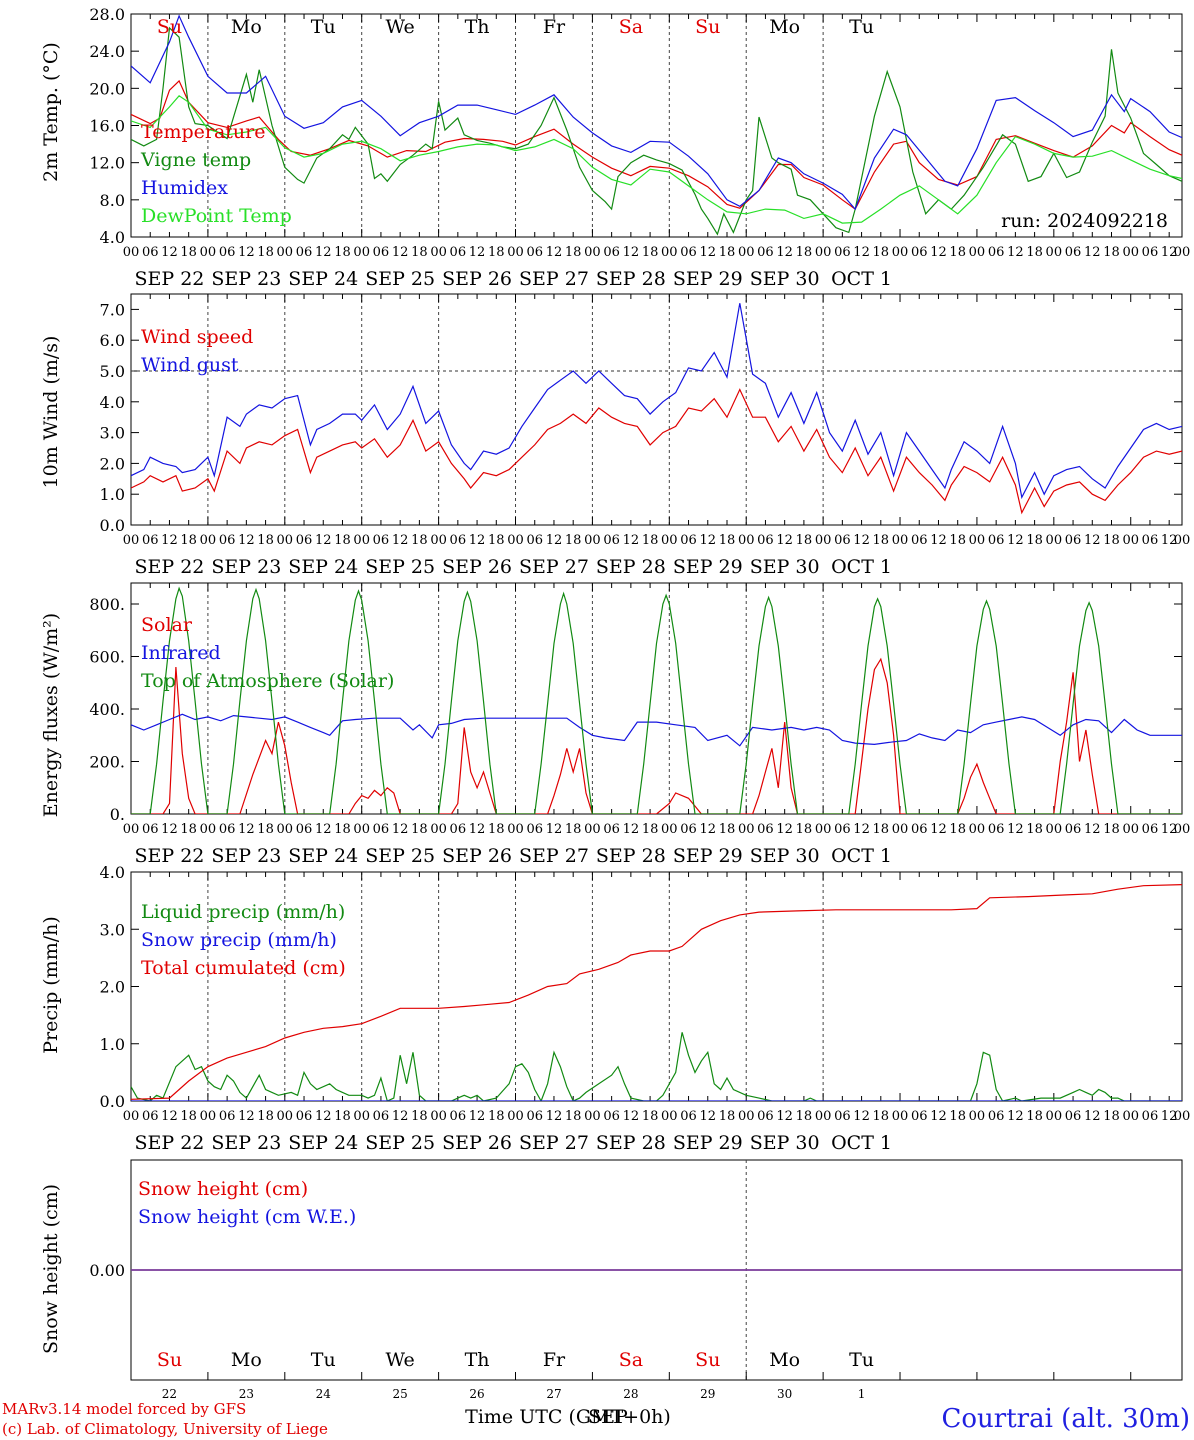  I want to click on panel-frame, so click(656, 125).